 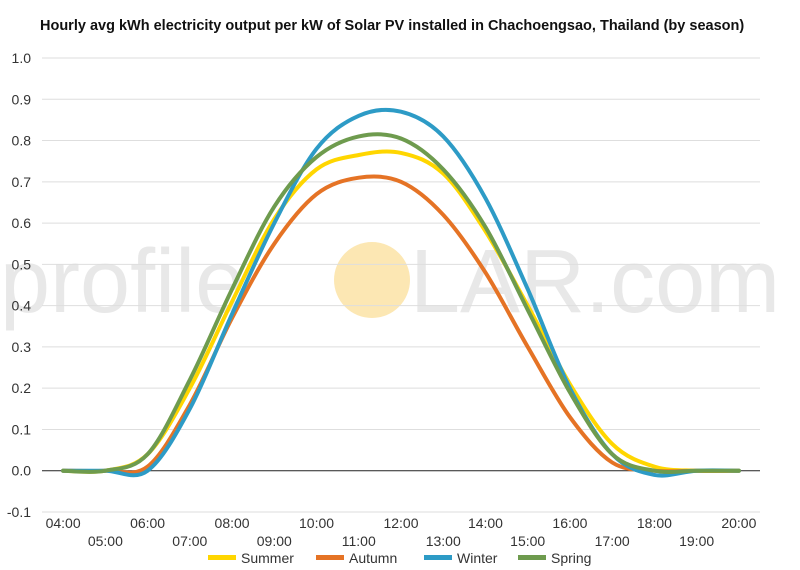 I want to click on y-tick-label: 0.5, so click(x=22, y=264).